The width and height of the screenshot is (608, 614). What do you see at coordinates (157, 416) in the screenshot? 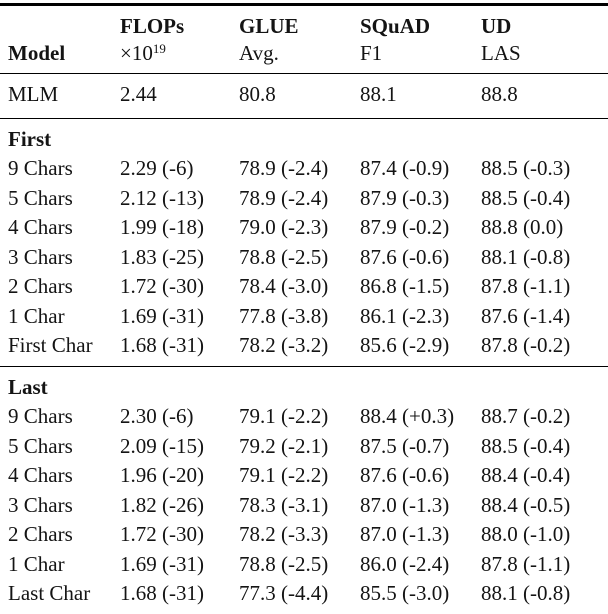
I see `cell-flops: 2.30 (-6)` at bounding box center [157, 416].